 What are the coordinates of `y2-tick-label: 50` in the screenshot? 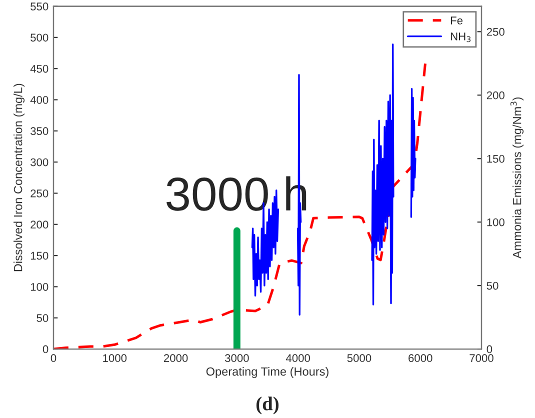 It's located at (492, 286).